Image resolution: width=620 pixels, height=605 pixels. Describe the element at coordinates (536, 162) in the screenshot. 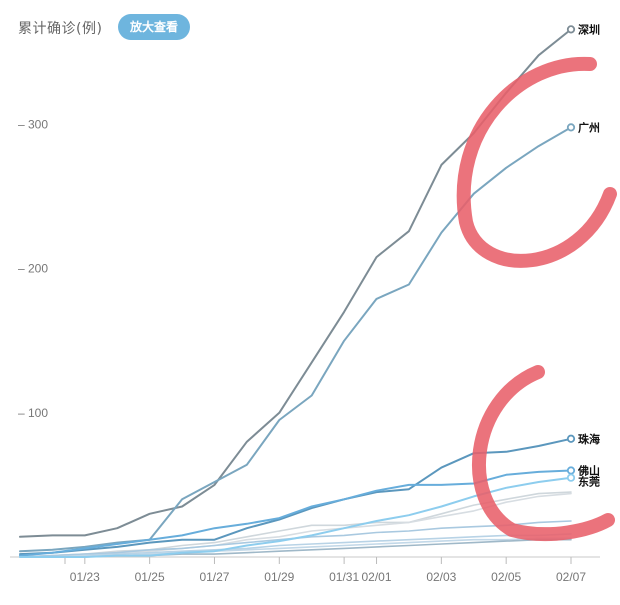

I see `annotation-stroke-top` at that location.